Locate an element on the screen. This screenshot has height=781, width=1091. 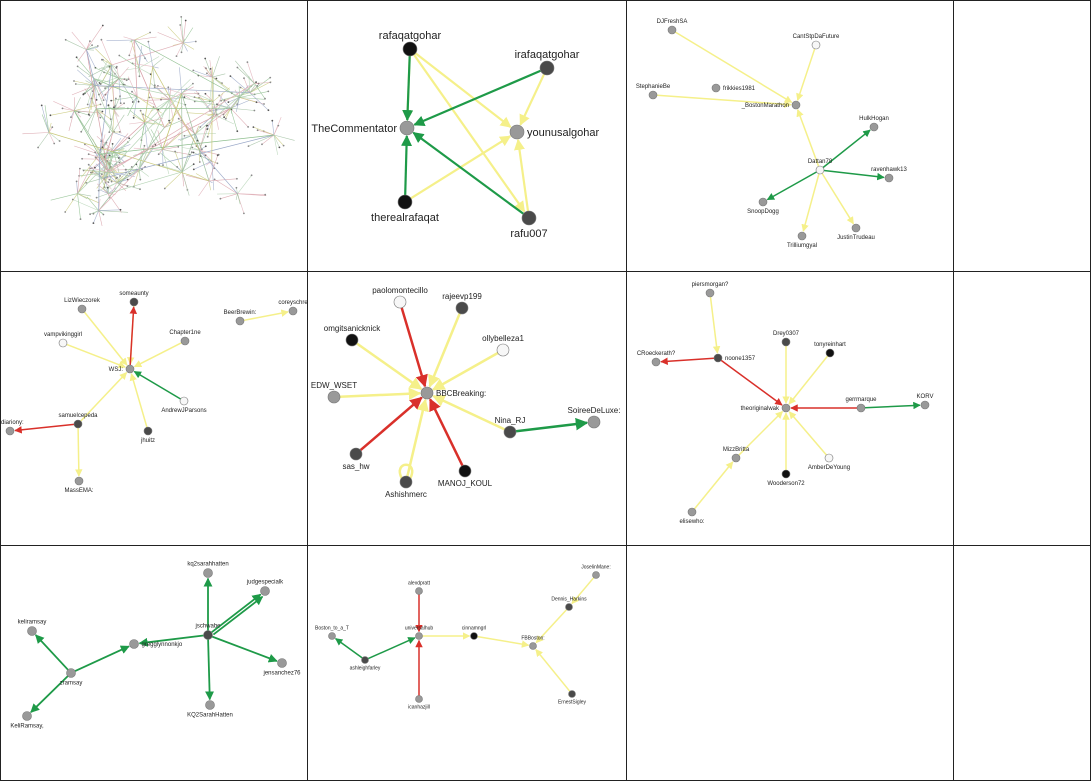
node-beerbrewin is located at coordinates (240, 321).